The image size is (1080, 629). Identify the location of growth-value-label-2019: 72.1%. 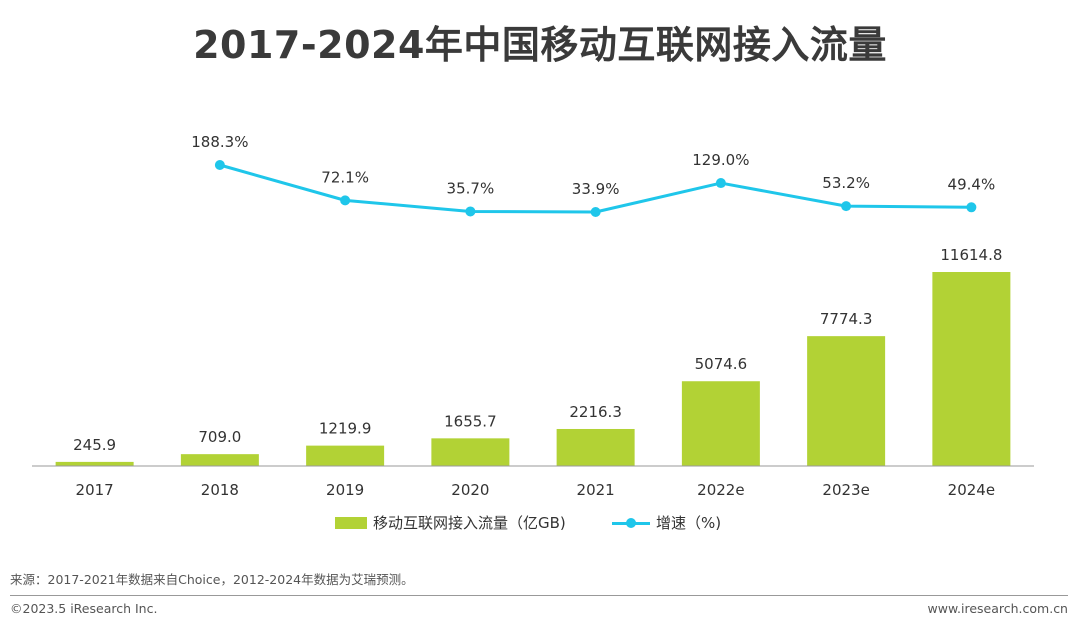
(345, 177).